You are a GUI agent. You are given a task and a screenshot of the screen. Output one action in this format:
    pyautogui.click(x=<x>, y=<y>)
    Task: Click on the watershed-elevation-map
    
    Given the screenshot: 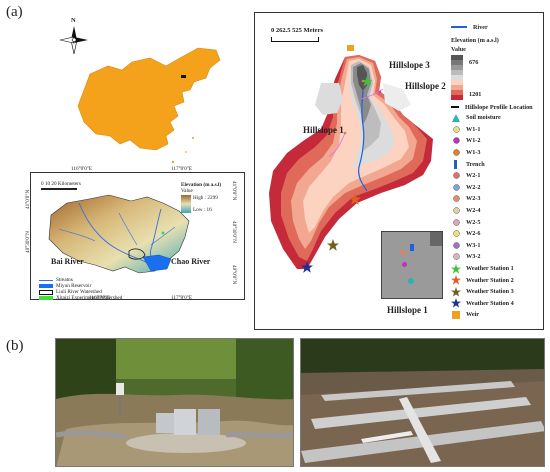 What is the action you would take?
    pyautogui.click(x=351, y=159)
    